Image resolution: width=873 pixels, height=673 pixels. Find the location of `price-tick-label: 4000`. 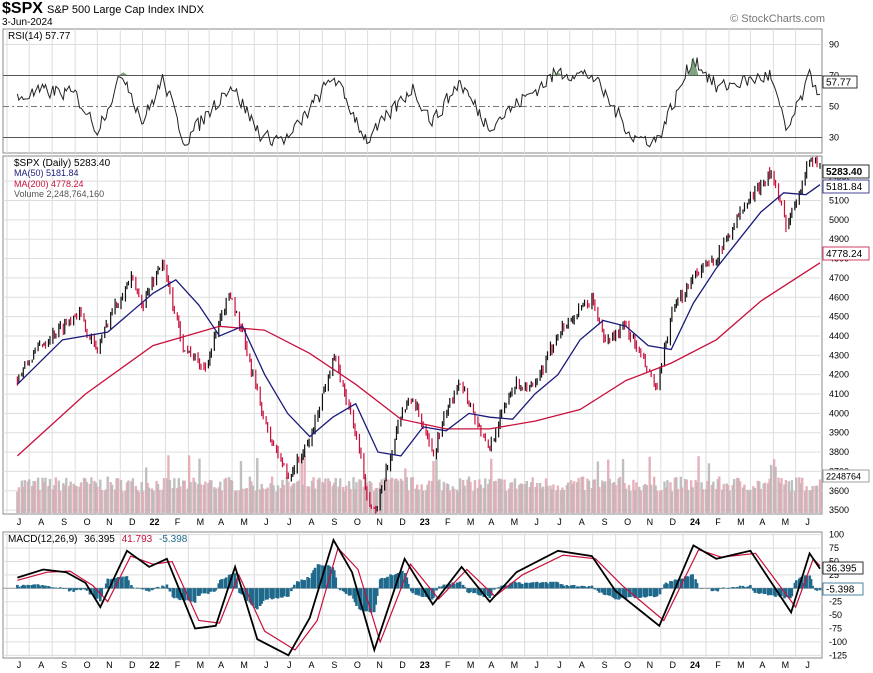

price-tick-label: 4000 is located at coordinates (839, 413).